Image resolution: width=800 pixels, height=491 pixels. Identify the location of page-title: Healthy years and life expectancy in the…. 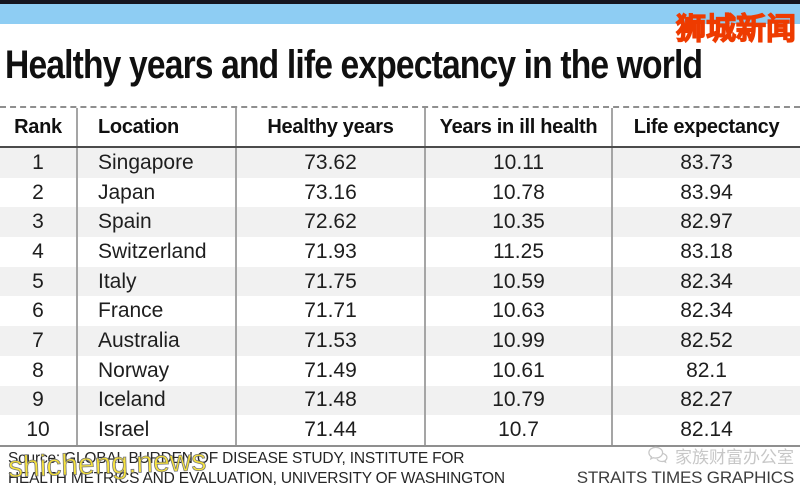
(354, 64).